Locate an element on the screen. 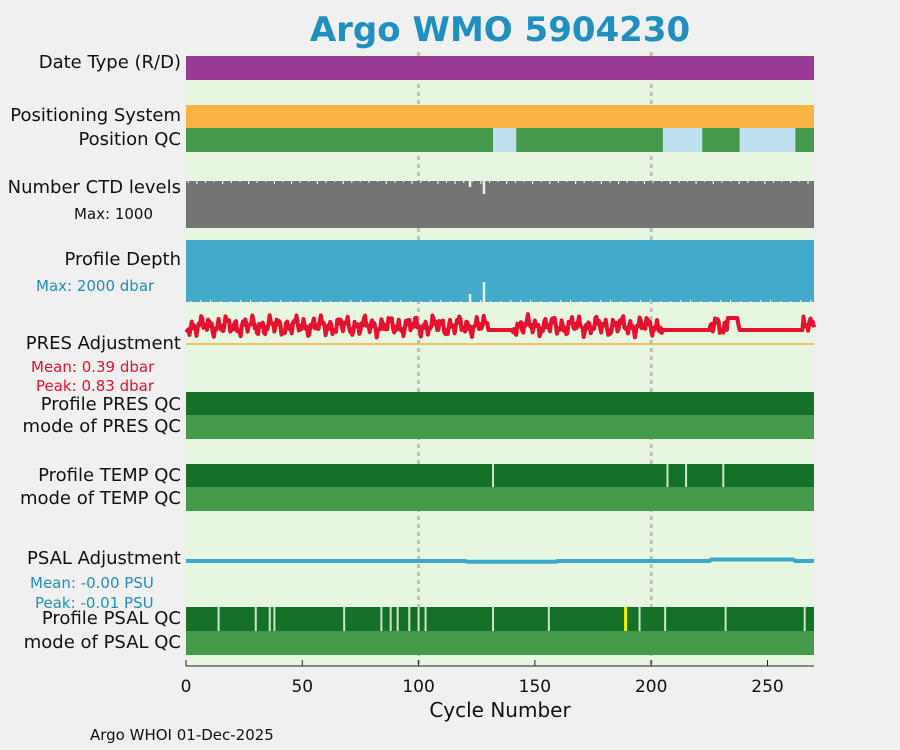 This screenshot has height=750, width=900. label-pres-peak: Peak: 0.83 dbar is located at coordinates (95, 386).